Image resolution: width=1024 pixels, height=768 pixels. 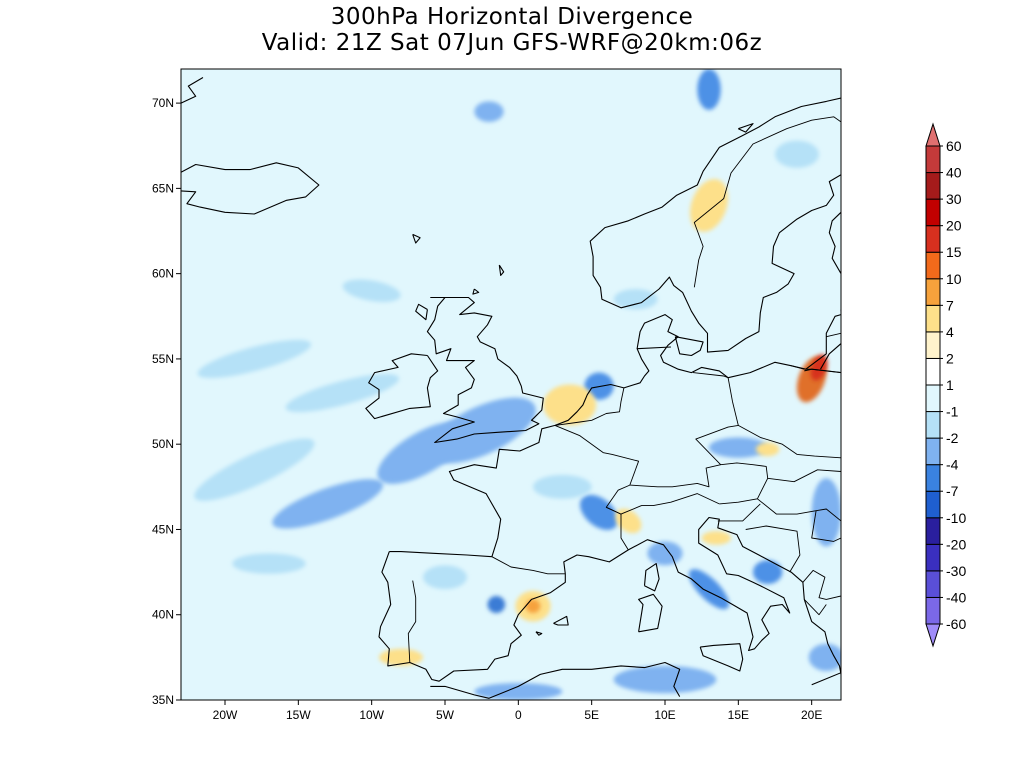 What do you see at coordinates (952, 438) in the screenshot?
I see `colorbar-label: -2` at bounding box center [952, 438].